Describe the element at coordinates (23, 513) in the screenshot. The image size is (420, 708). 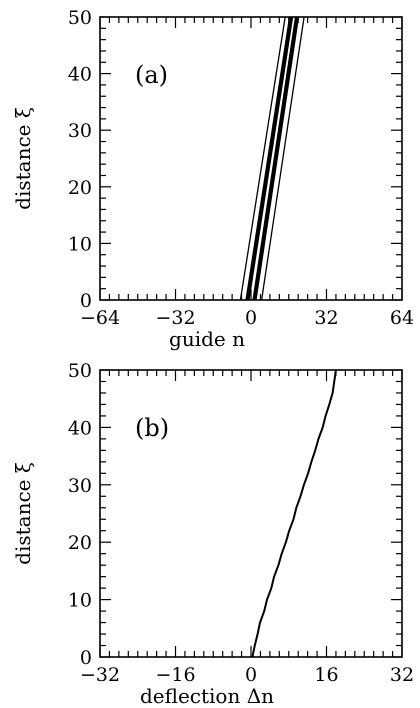
I see `panel-b-y-axis-title: distance ξ` at that location.